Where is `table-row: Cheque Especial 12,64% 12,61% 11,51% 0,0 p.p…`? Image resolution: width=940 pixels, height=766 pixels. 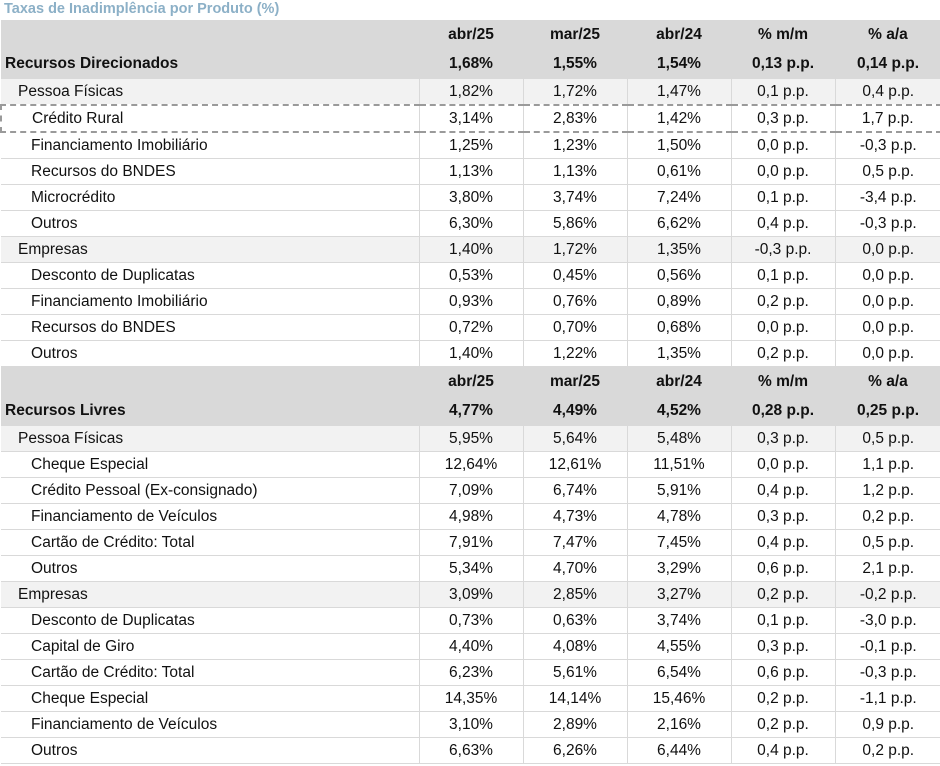
table-row: Cheque Especial 12,64% 12,61% 11,51% 0,0 p.p… is located at coordinates (470, 464).